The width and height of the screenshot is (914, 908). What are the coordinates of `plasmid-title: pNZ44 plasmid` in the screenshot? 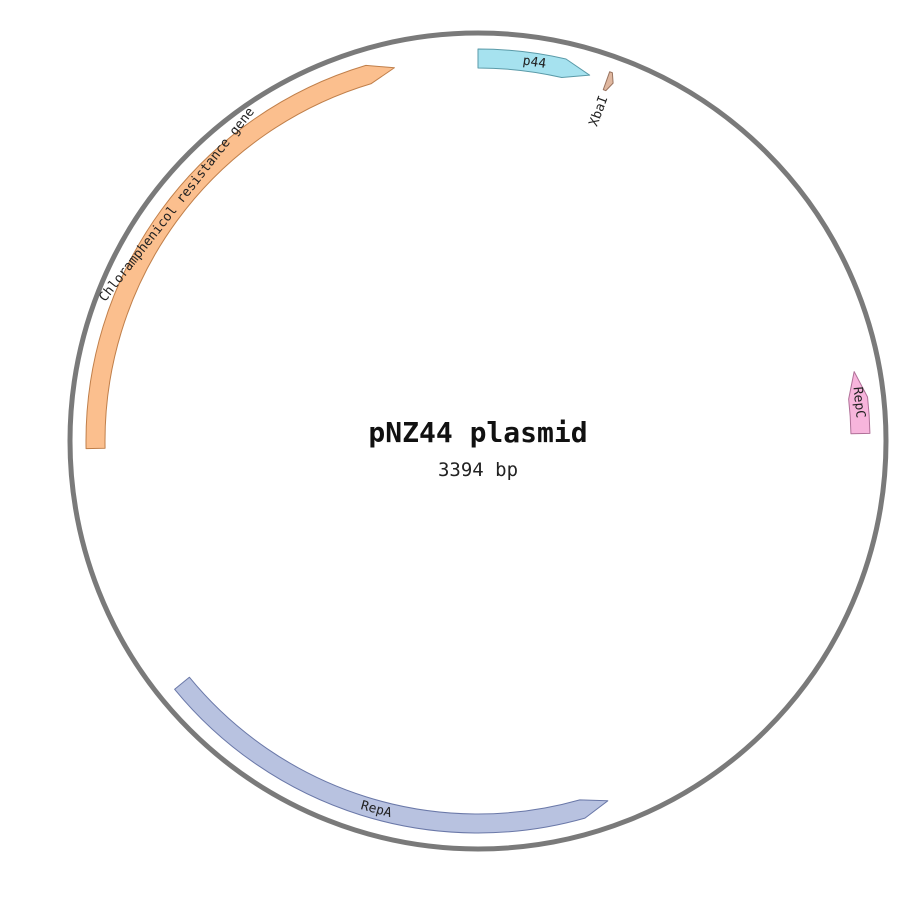 It's located at (477, 432).